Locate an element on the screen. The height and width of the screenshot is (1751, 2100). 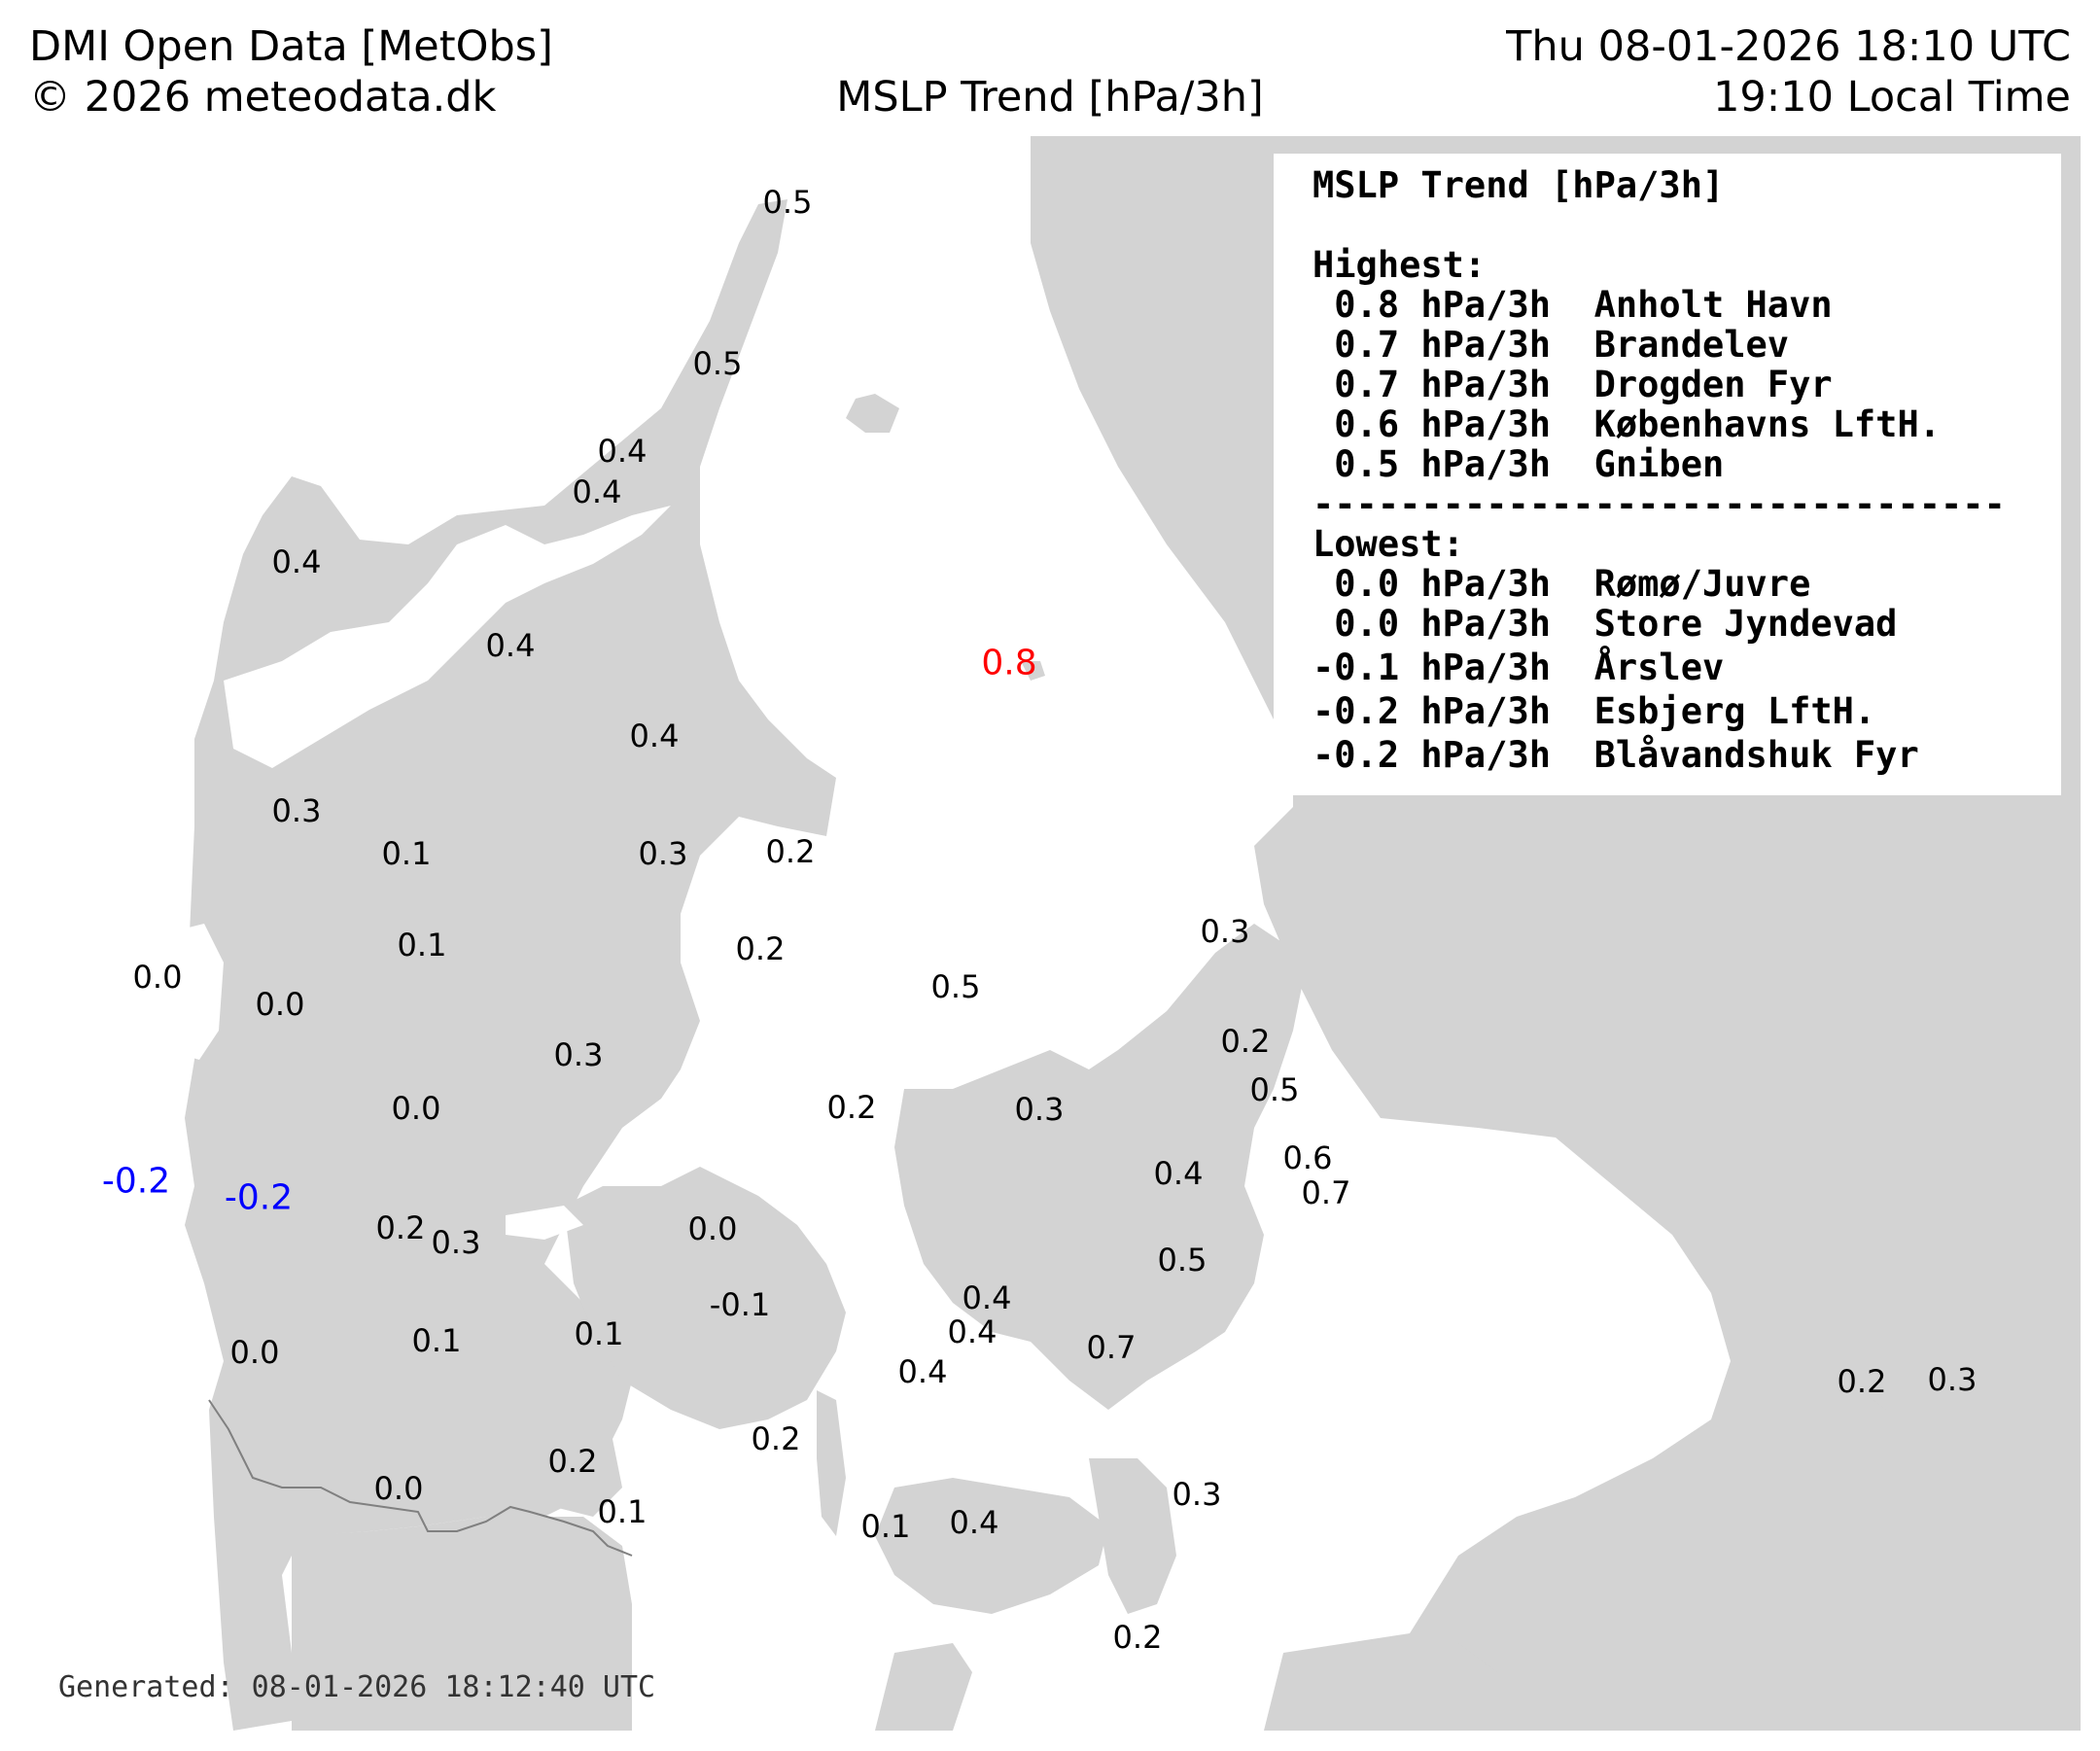
zealand-landmass is located at coordinates (1098, 1167).